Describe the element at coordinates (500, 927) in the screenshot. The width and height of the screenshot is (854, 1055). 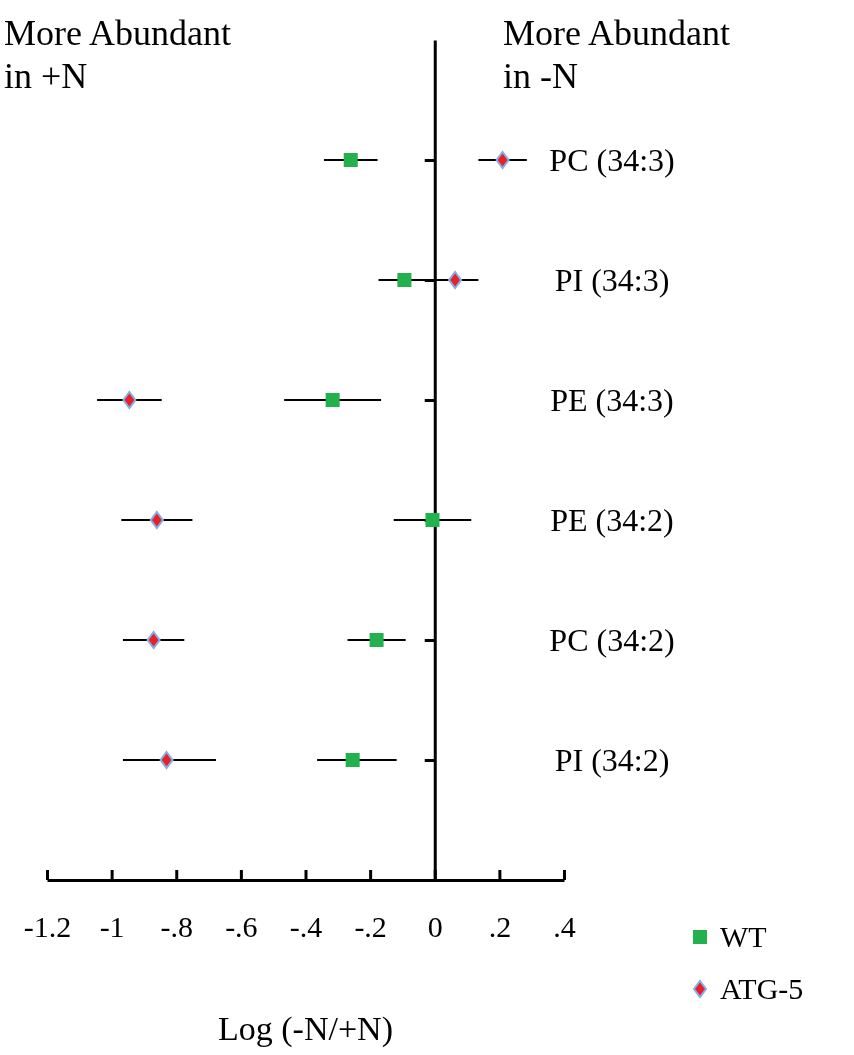
I see `x-tick-label: .2` at that location.